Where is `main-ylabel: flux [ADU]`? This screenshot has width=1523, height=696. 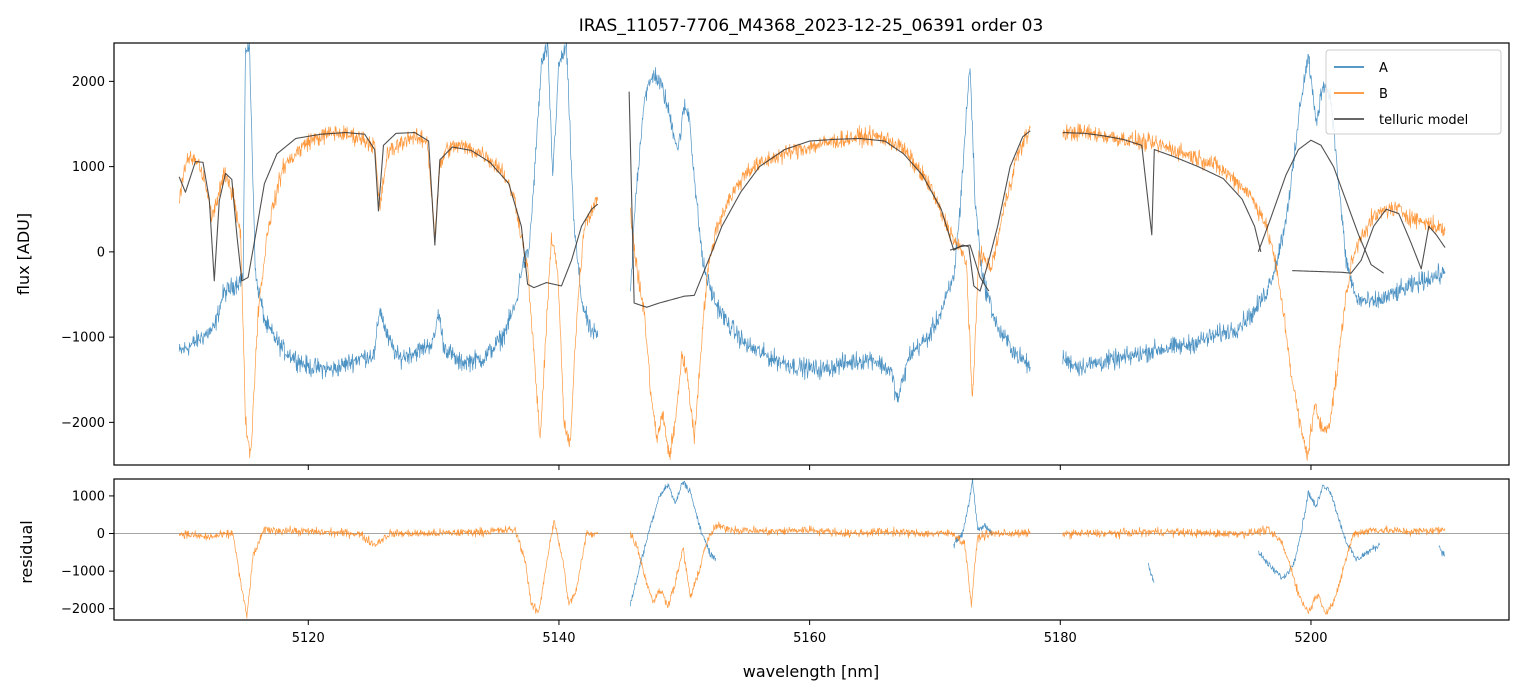 main-ylabel: flux [ADU] is located at coordinates (23, 254).